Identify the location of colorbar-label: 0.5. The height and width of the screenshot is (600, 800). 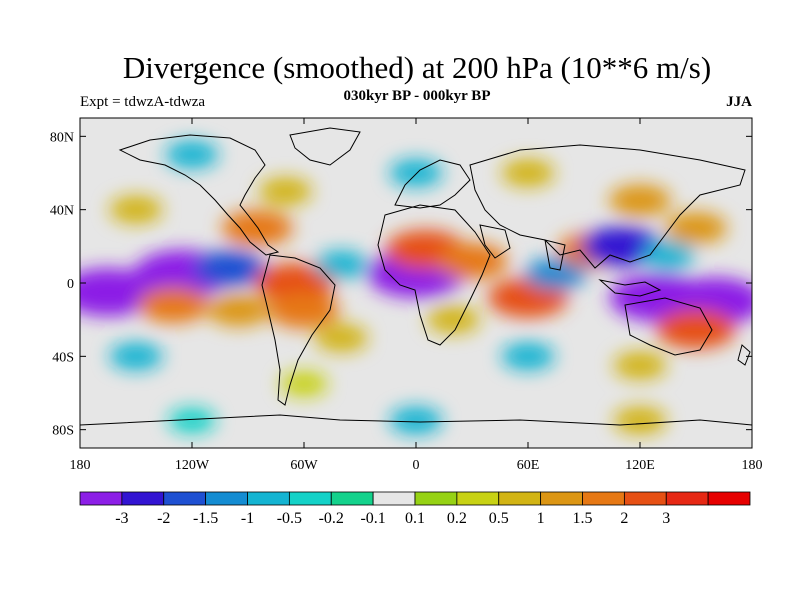
(499, 518).